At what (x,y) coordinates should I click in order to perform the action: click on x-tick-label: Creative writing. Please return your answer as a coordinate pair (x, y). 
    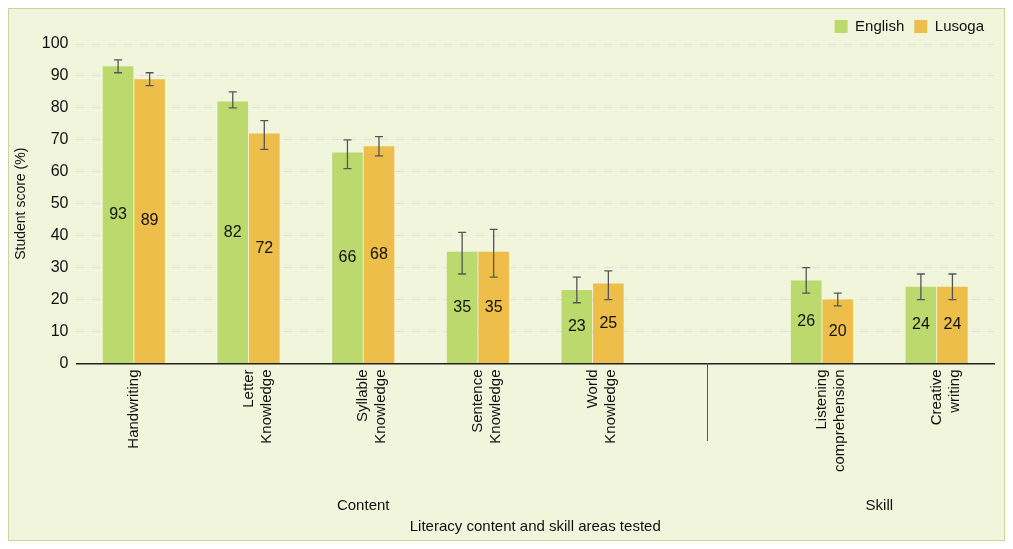
    Looking at the image, I should click on (944, 397).